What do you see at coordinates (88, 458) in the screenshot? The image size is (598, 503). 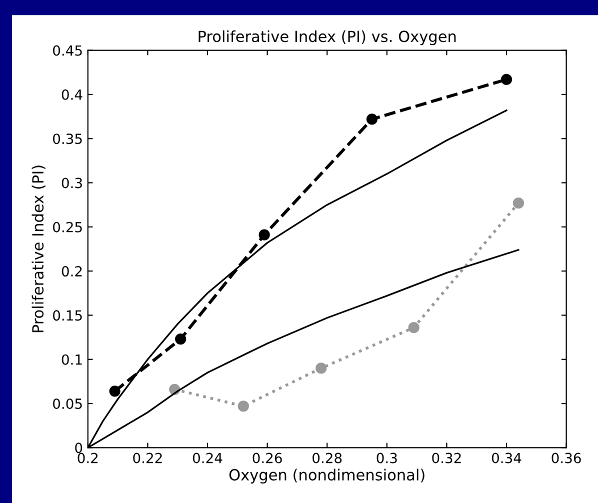 I see `x-tick-label: 0.2` at bounding box center [88, 458].